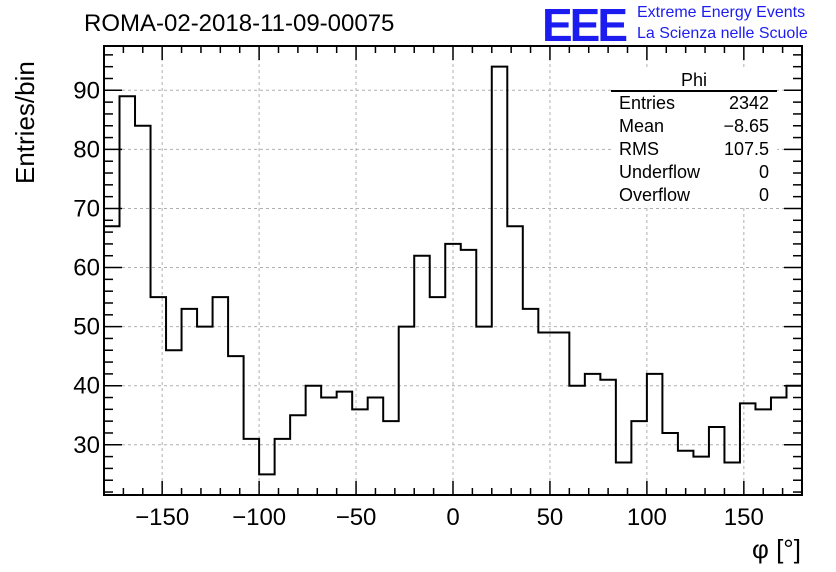 This screenshot has height=572, width=836. Describe the element at coordinates (86, 90) in the screenshot. I see `y-tick-label: 90` at that location.